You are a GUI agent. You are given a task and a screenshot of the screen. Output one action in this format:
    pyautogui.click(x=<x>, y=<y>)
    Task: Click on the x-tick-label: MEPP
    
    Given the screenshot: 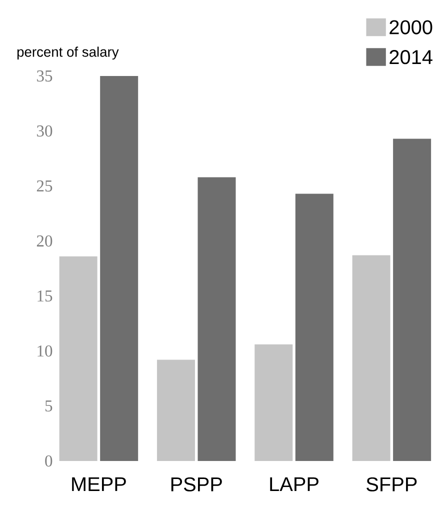 What is the action you would take?
    pyautogui.click(x=99, y=484)
    